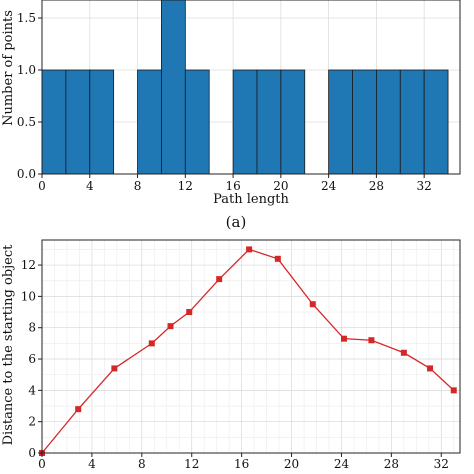 The width and height of the screenshot is (474, 474). Describe the element at coordinates (376, 186) in the screenshot. I see `histogram-x-tick-label: 28` at that location.